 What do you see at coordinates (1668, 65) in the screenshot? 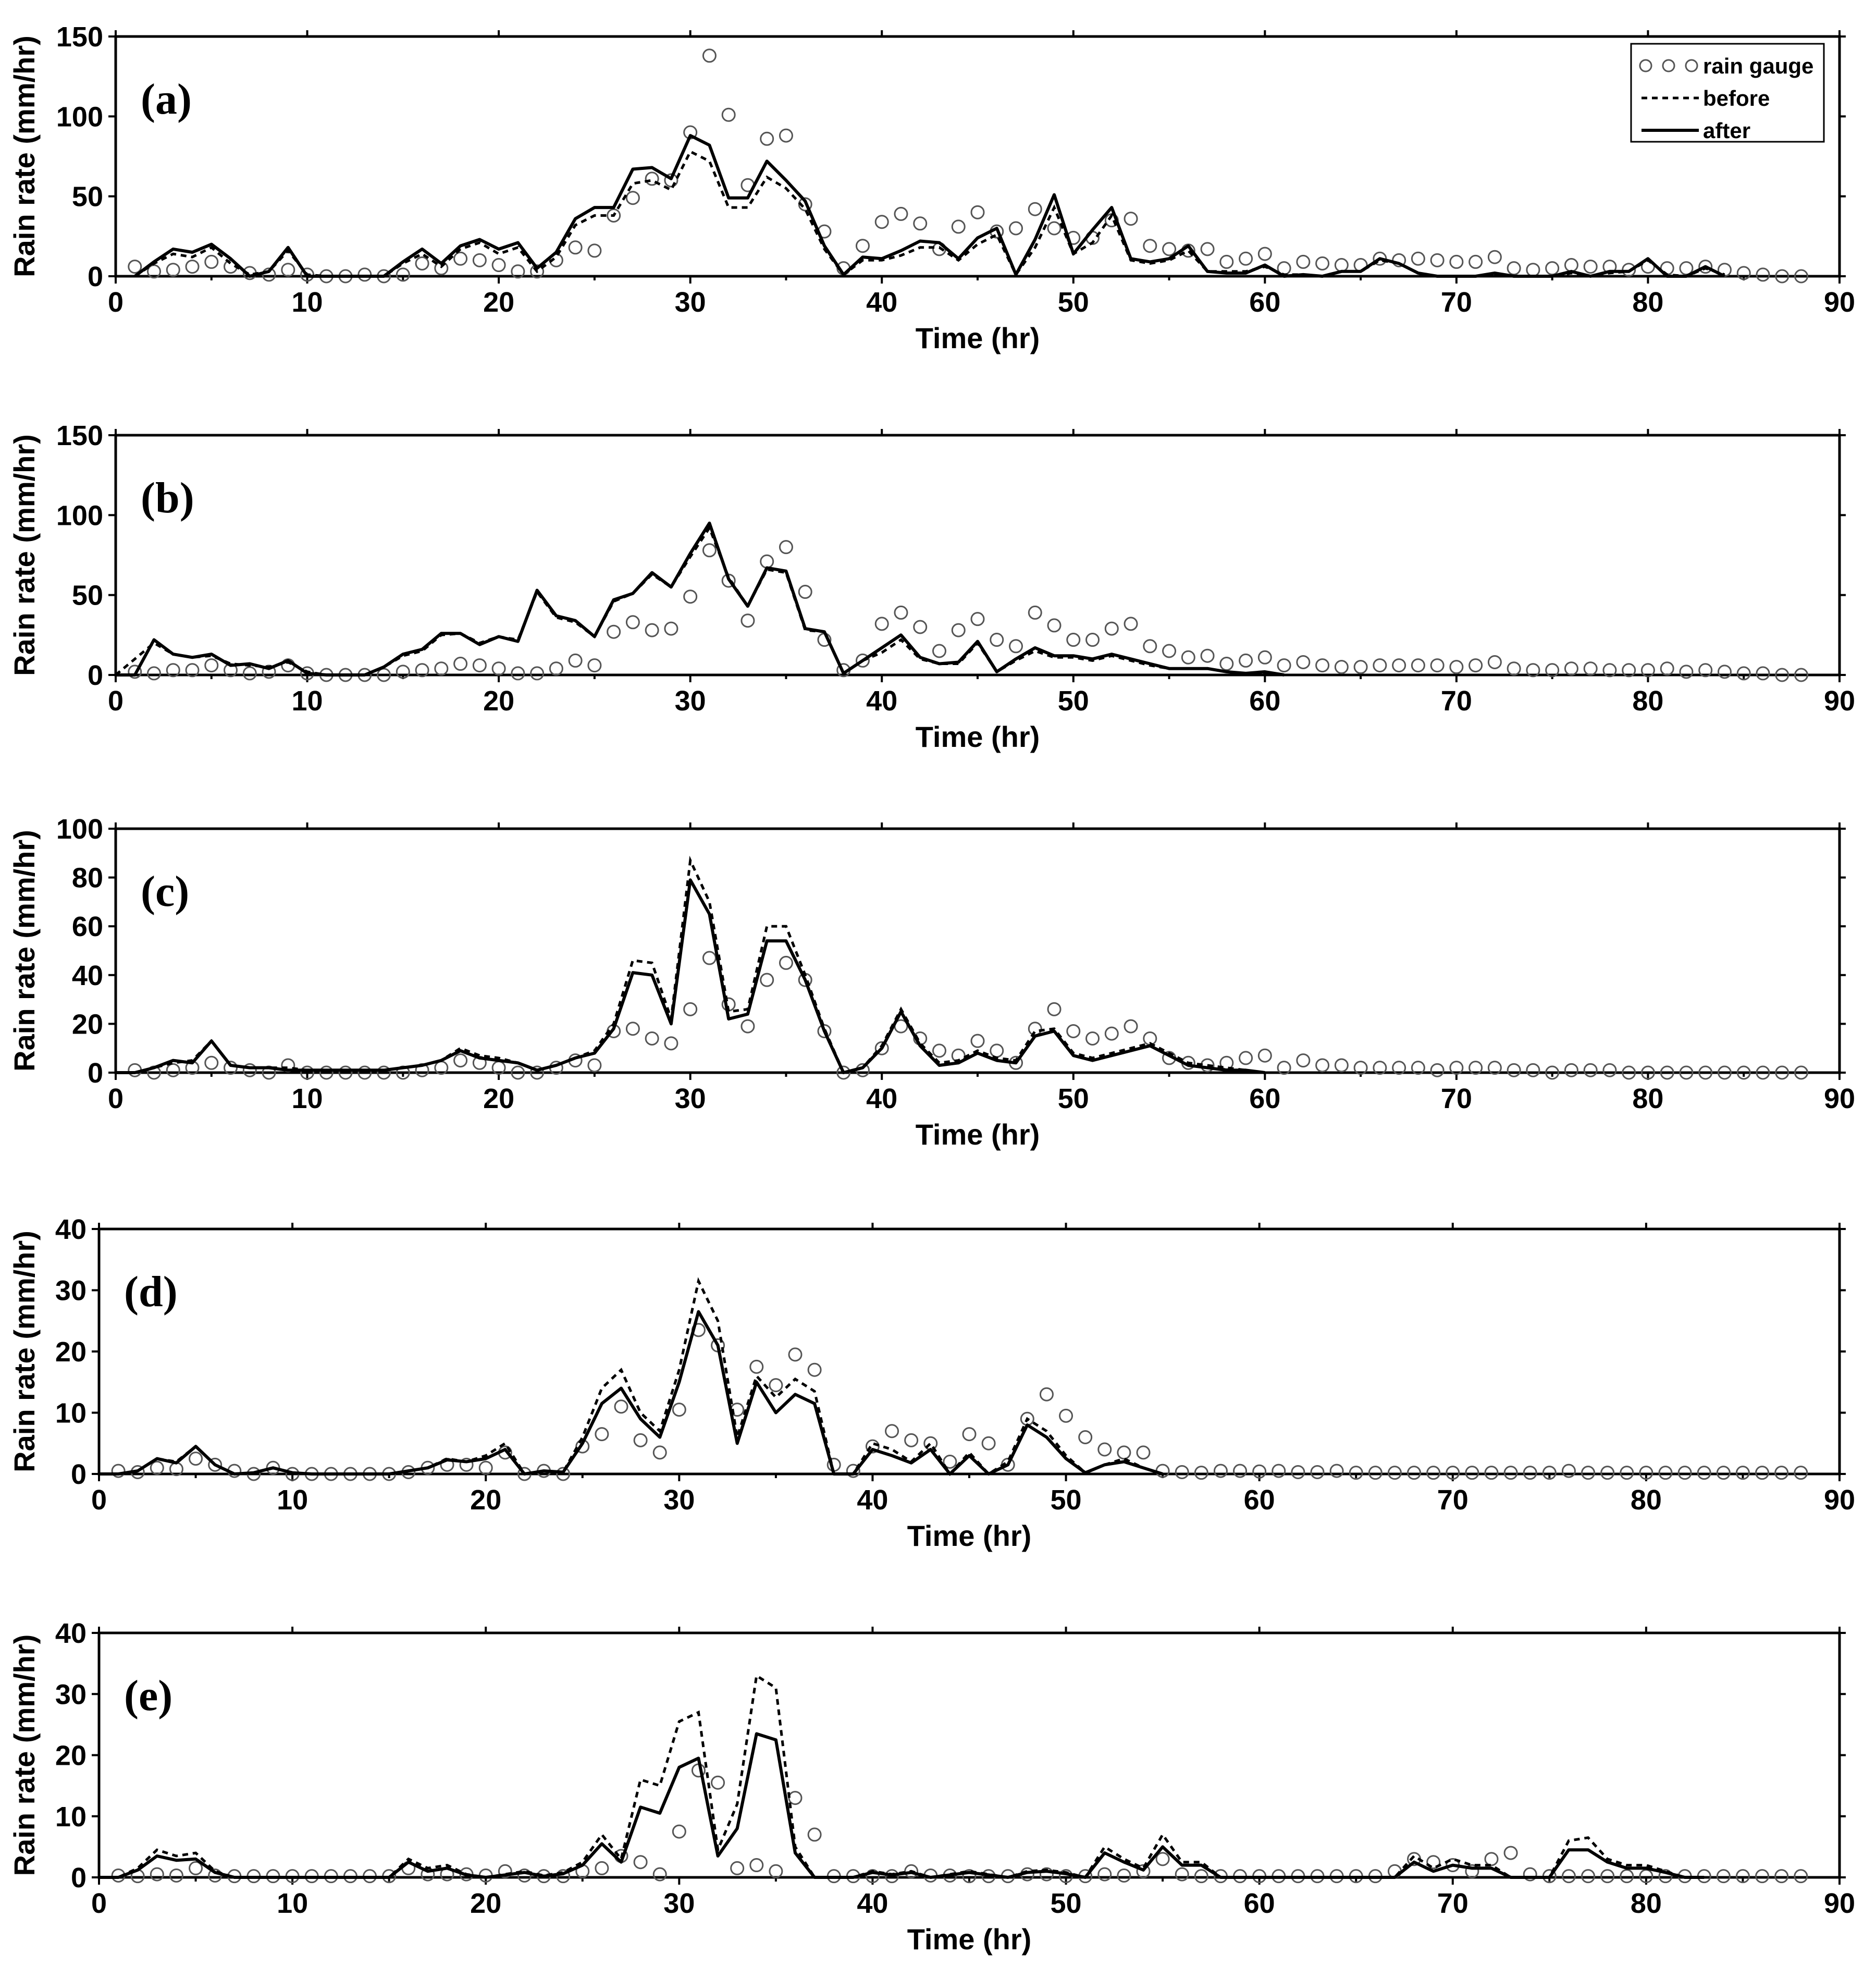
I see `legend-marker` at bounding box center [1668, 65].